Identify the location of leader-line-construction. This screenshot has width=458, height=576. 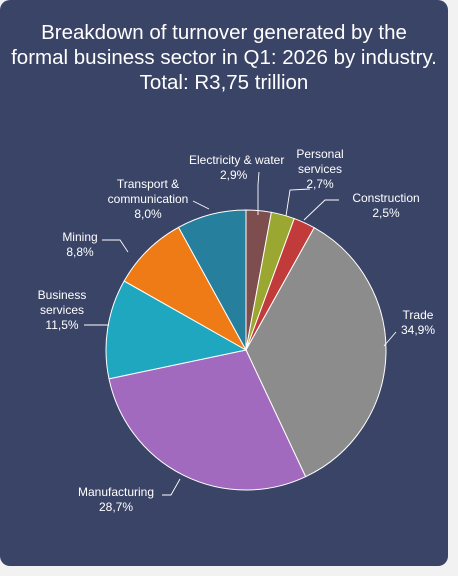
(321, 210).